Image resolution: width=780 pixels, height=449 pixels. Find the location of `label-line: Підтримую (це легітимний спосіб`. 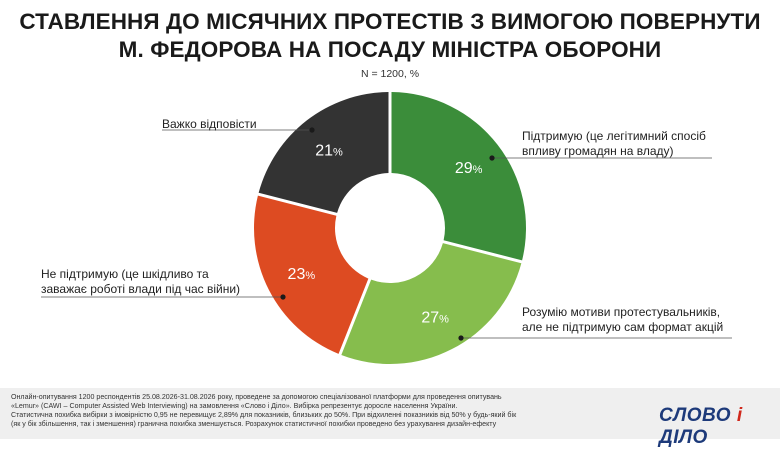

label-line: Підтримую (це легітимний спосіб is located at coordinates (614, 136).